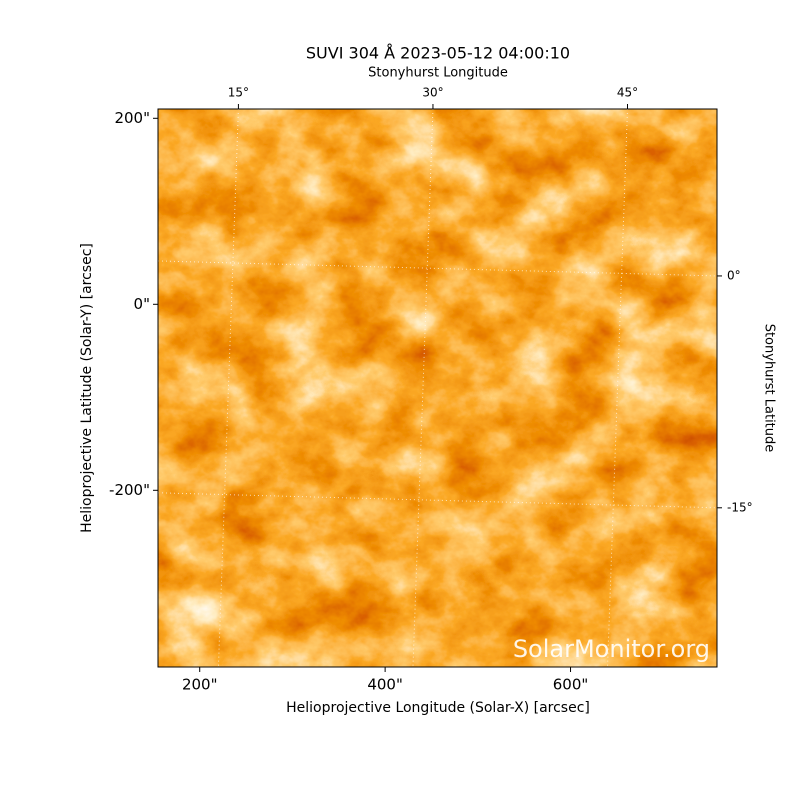 The height and width of the screenshot is (804, 800). Describe the element at coordinates (734, 275) in the screenshot. I see `y2-tick-label: 0°` at that location.